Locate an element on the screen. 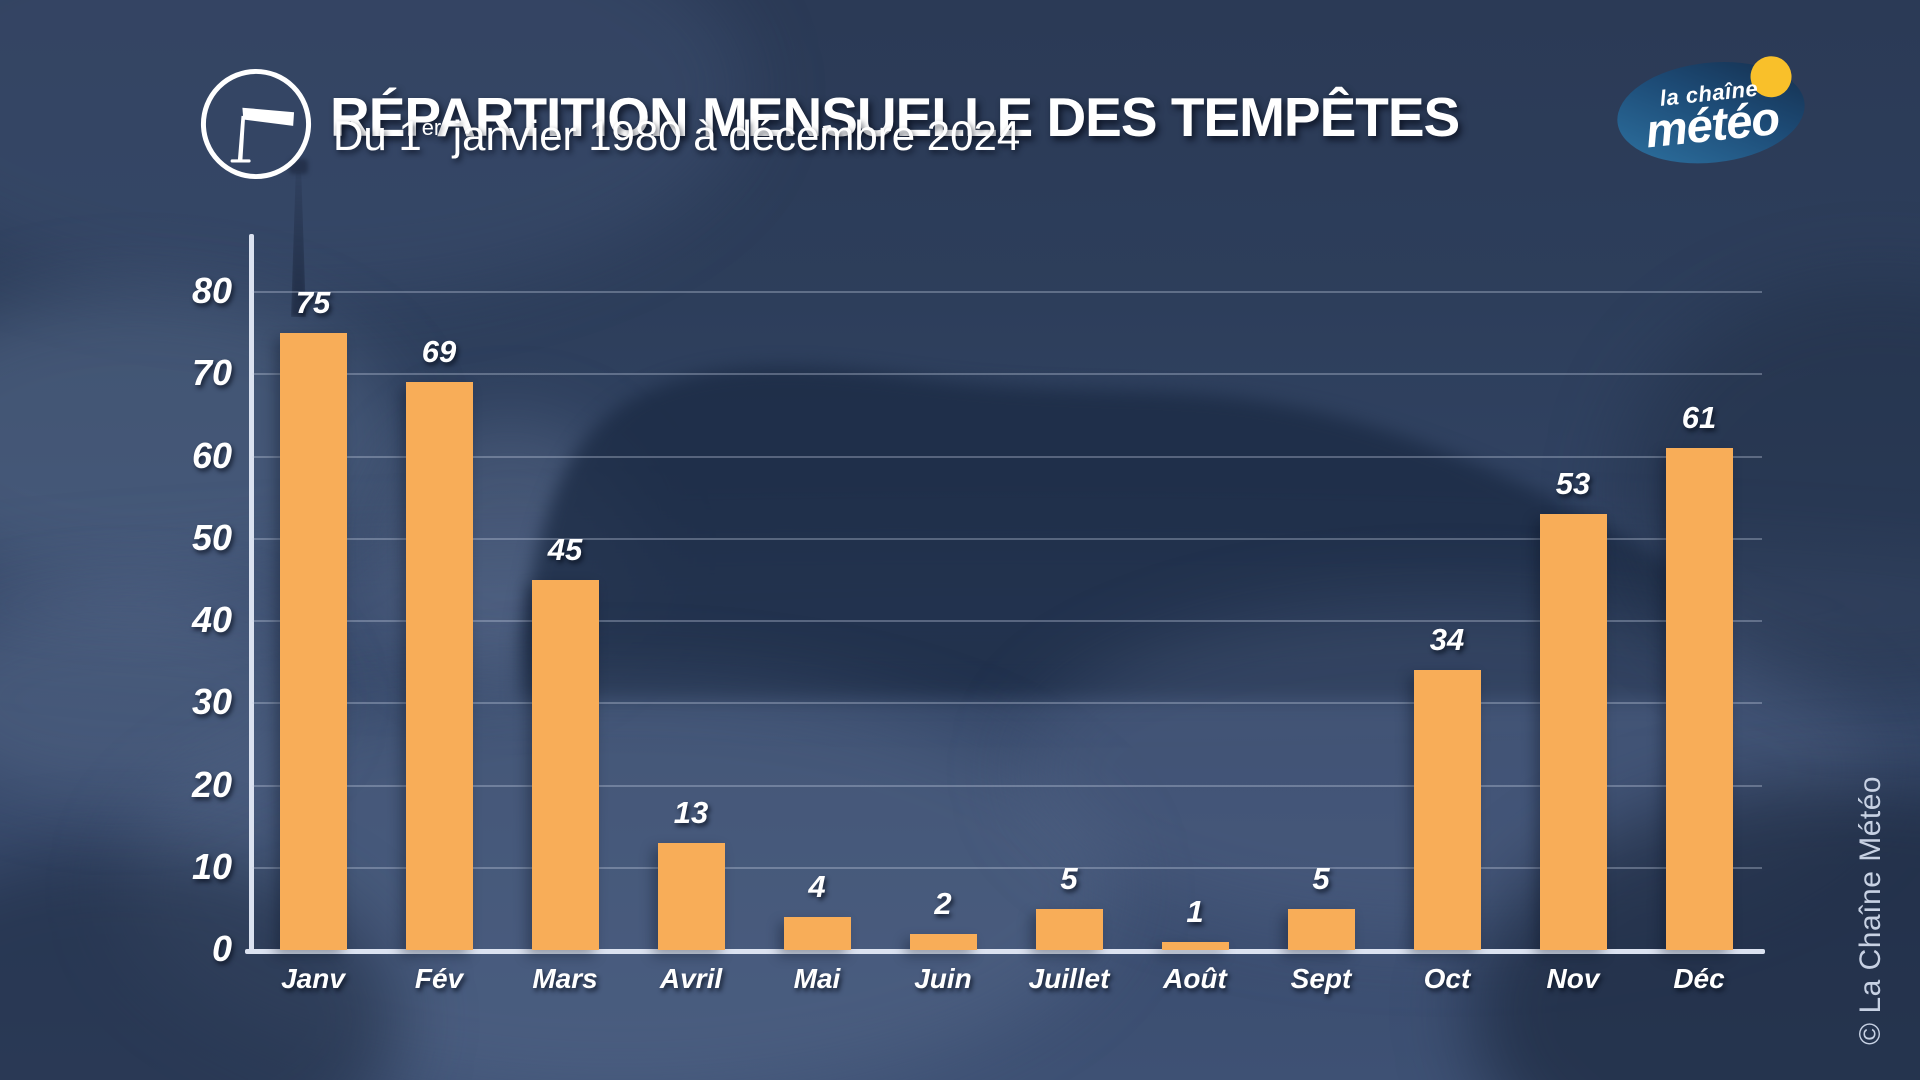 The image size is (1920, 1080). bar-value-label: 2 is located at coordinates (943, 903).